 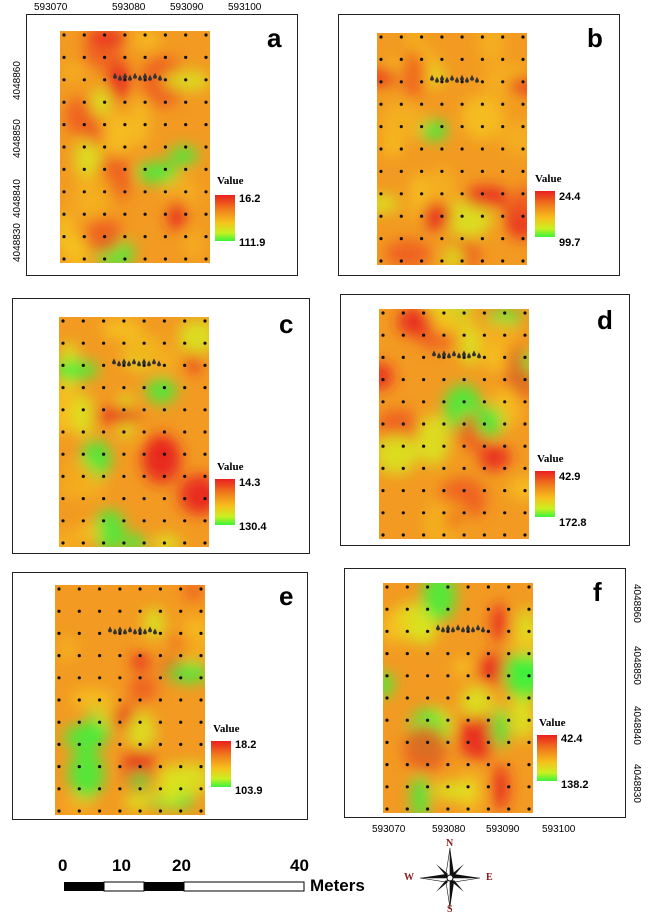 What do you see at coordinates (389, 829) in the screenshot?
I see `x-tick-label: 593070` at bounding box center [389, 829].